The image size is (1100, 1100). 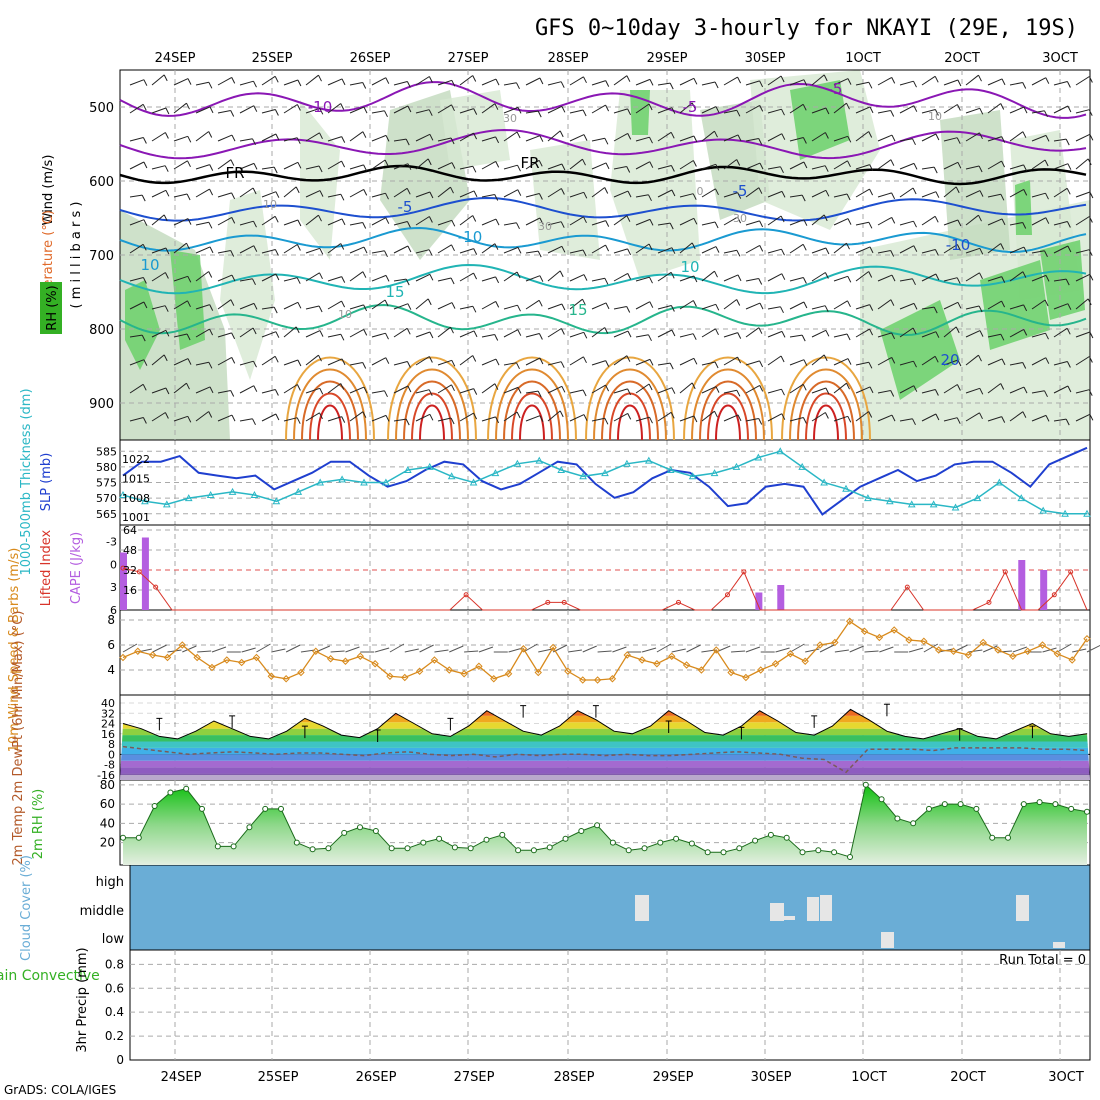 I want to click on temp-tick-label: 8, so click(x=111, y=744).